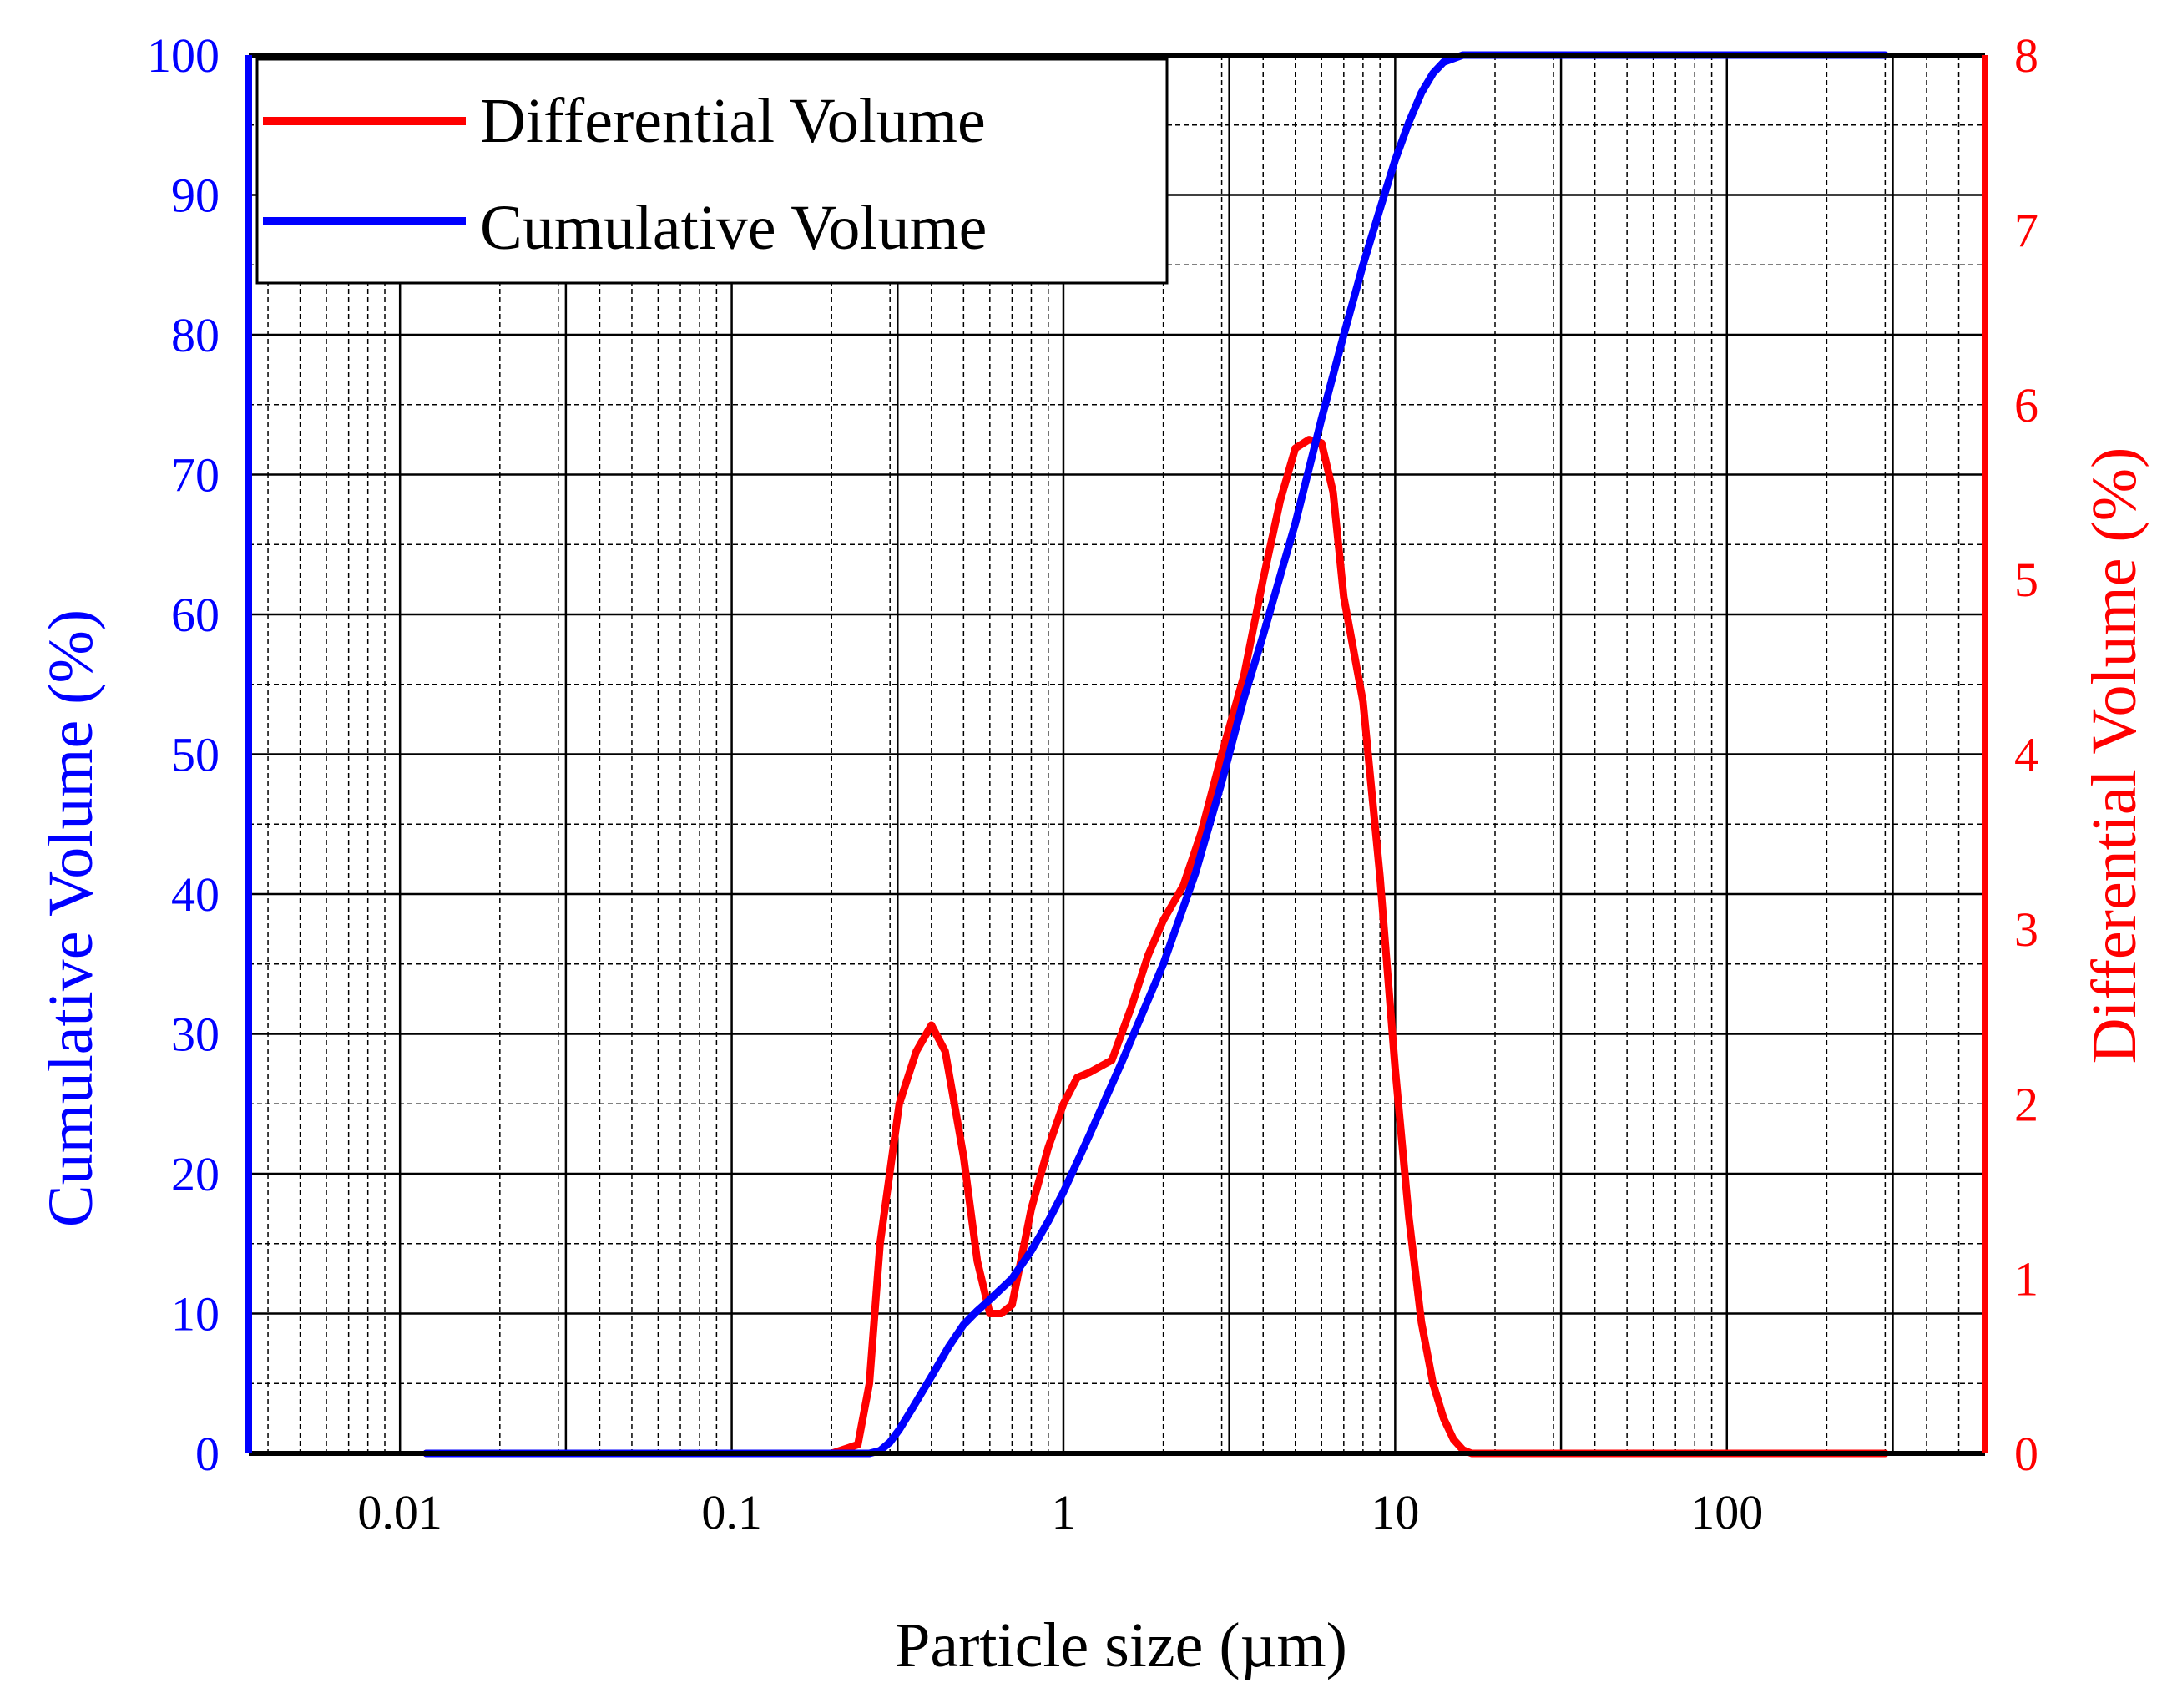 The image size is (2177, 1708). I want to click on y-right-tick-label: 4, so click(2026, 755).